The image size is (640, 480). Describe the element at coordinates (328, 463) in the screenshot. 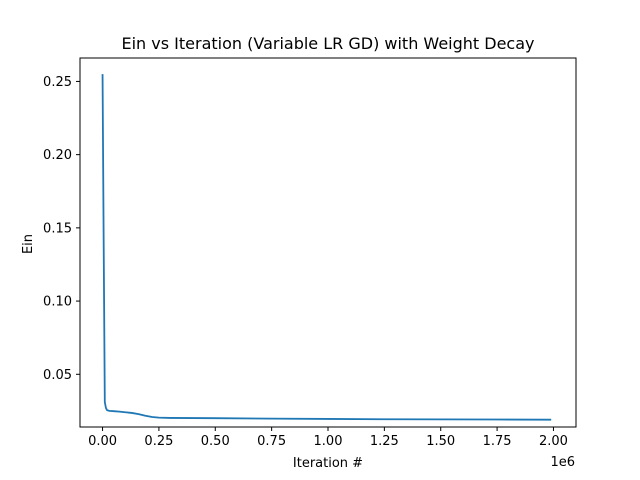

I see `x-axis-label: Iteration #` at that location.